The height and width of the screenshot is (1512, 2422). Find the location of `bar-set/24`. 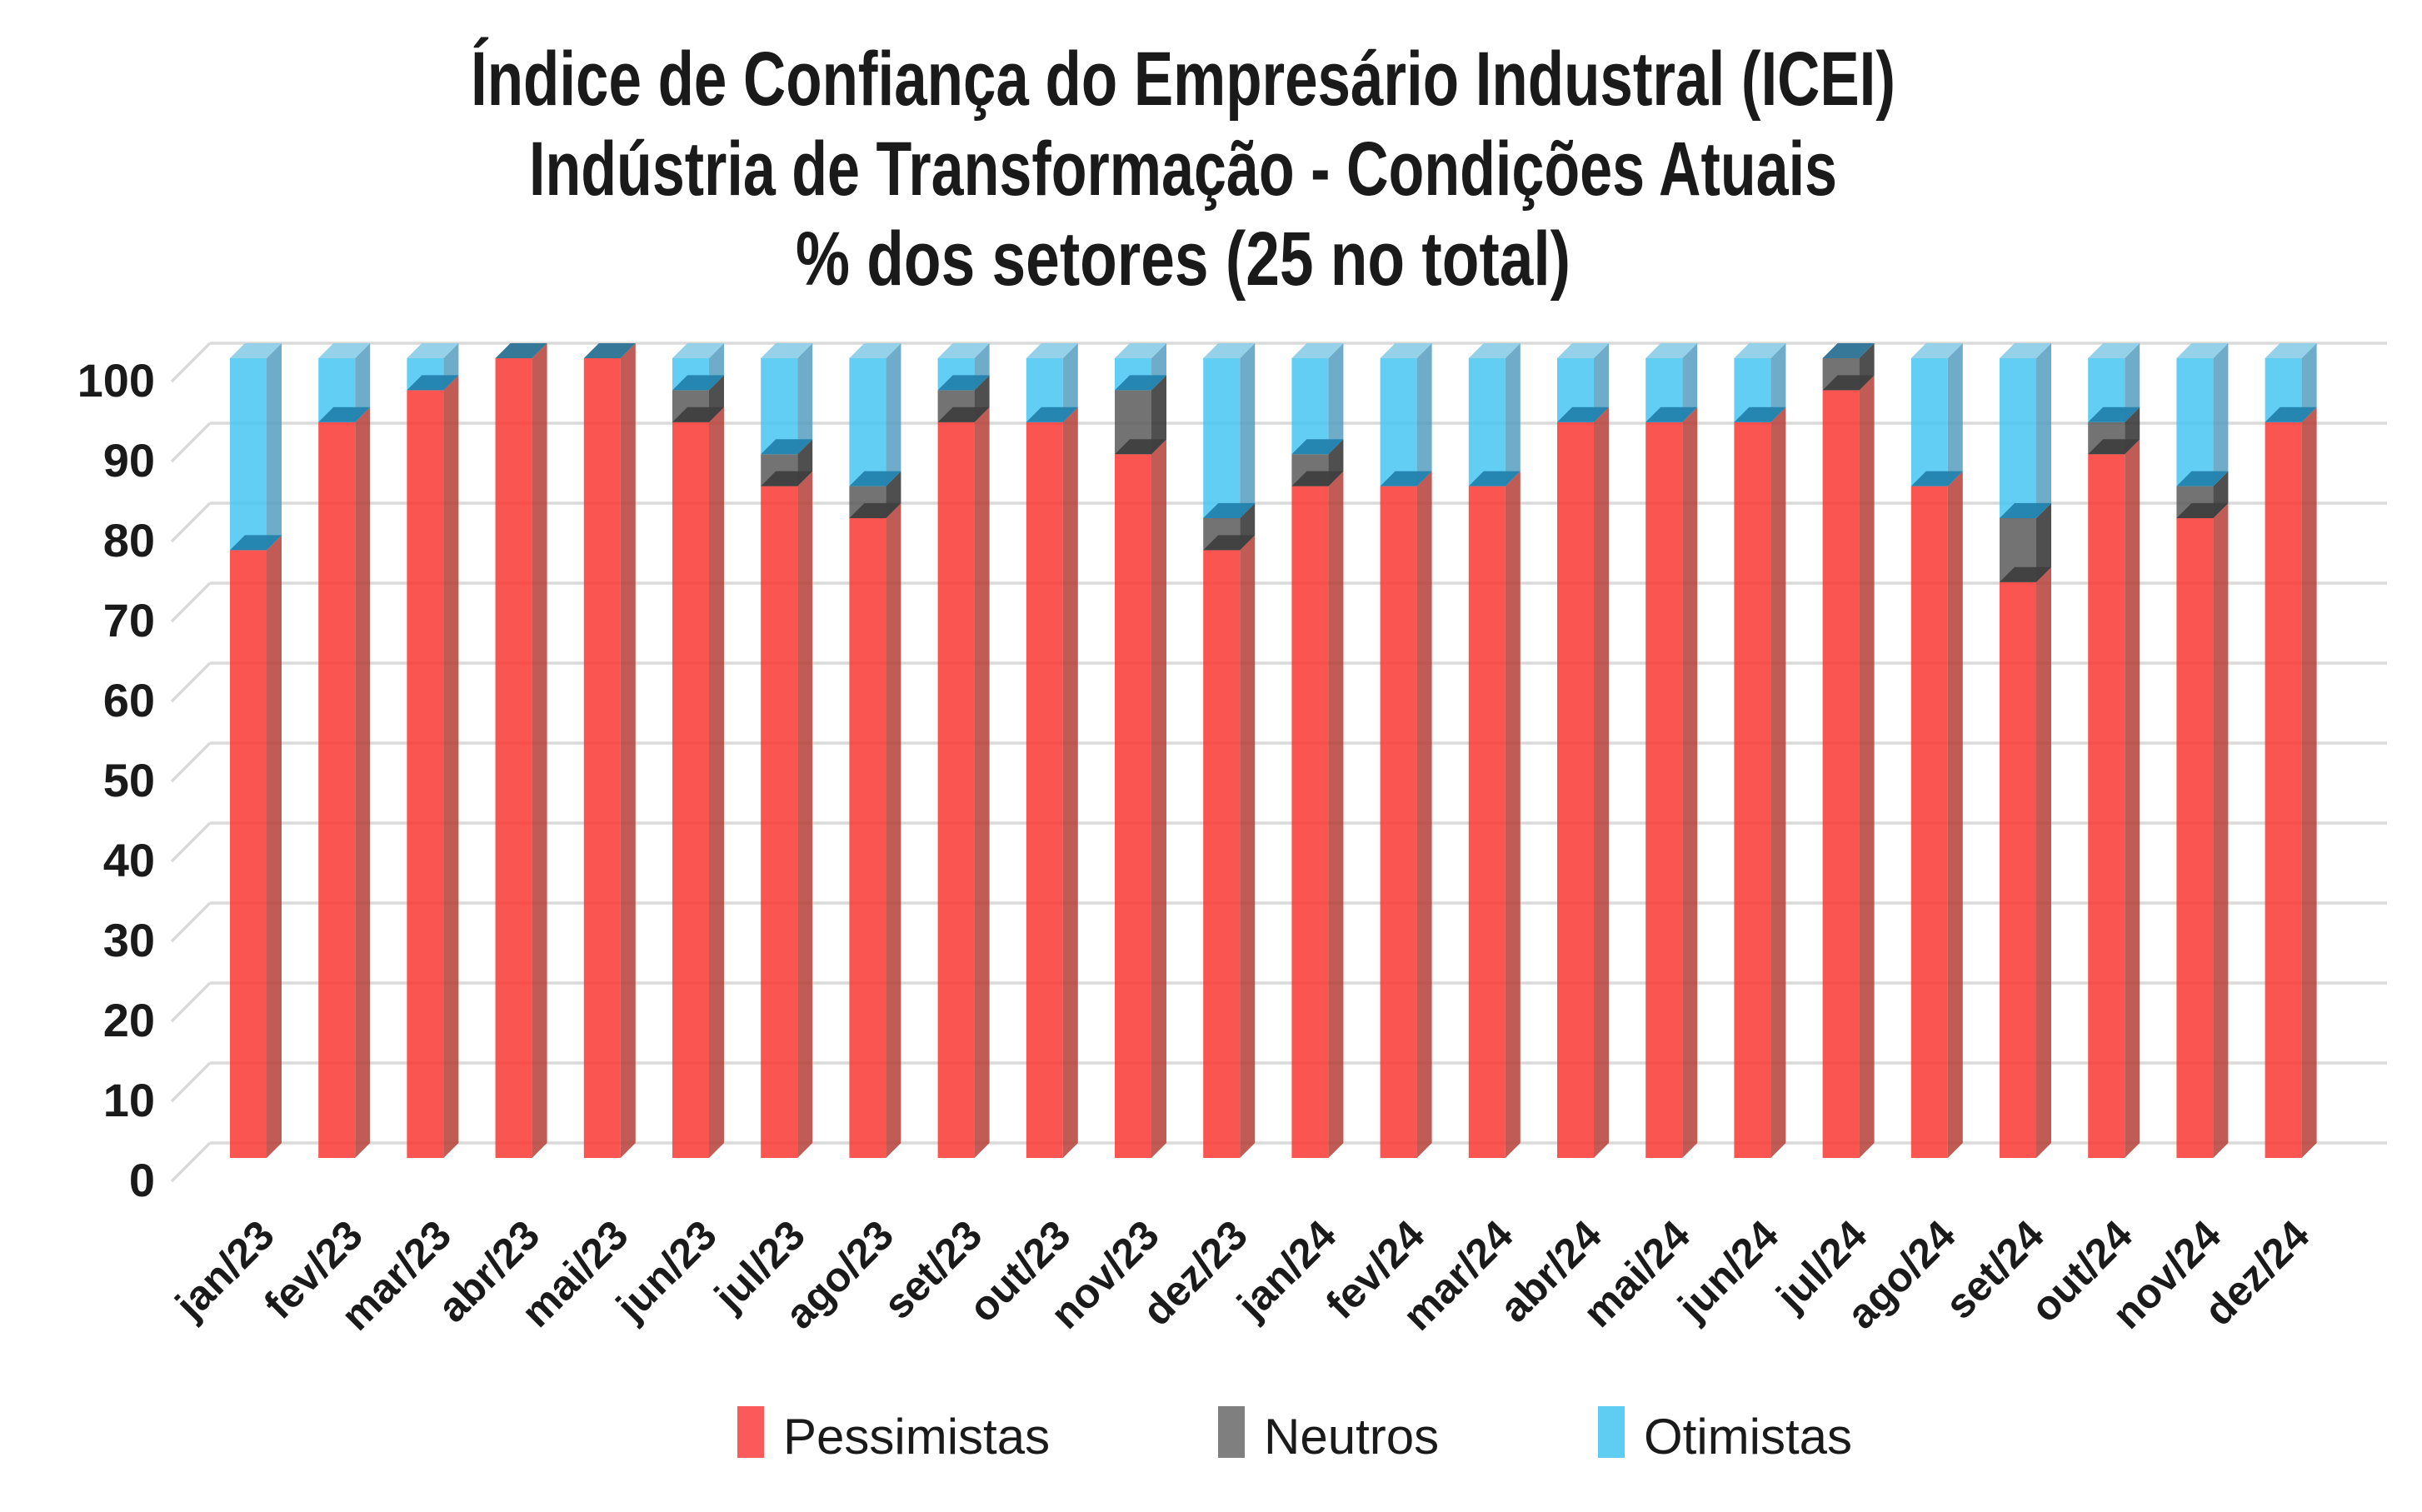

bar-set/24 is located at coordinates (2025, 750).